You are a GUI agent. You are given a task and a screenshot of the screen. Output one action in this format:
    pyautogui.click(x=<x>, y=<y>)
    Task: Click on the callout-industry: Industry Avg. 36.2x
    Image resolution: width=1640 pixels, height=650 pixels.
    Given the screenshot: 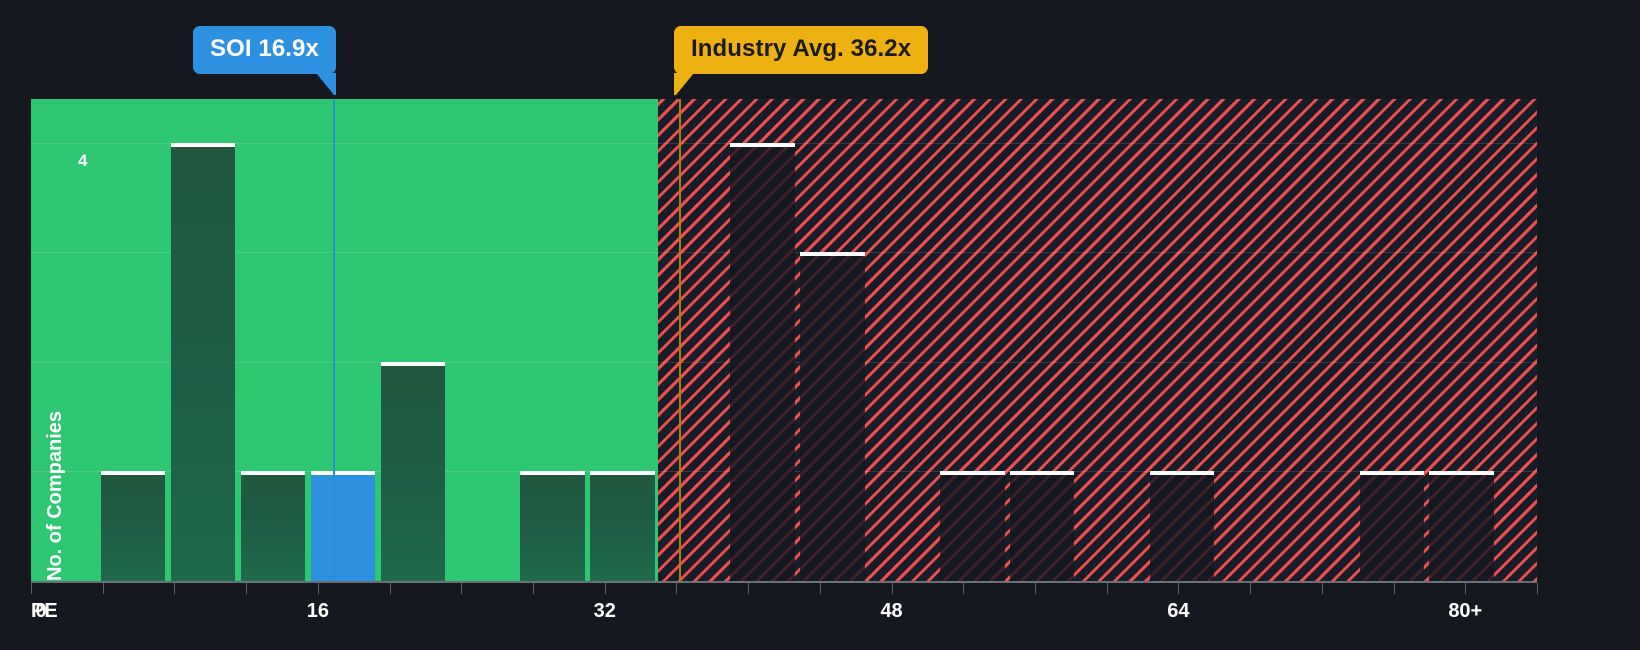 What is the action you would take?
    pyautogui.click(x=801, y=50)
    